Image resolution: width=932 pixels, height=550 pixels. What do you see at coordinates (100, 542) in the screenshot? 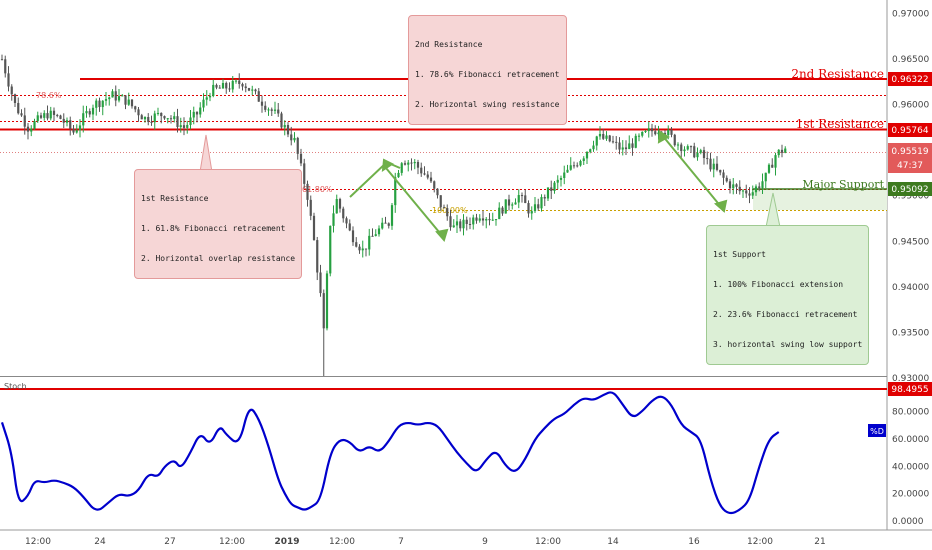
I see `time-tick-label: 24` at bounding box center [100, 542].